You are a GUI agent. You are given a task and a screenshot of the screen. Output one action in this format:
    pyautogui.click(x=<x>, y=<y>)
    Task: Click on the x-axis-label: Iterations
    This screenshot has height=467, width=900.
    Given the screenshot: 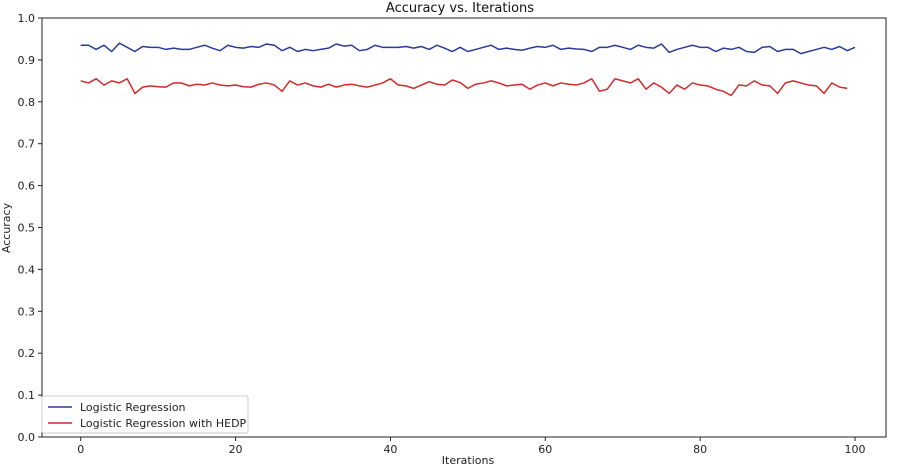 What is the action you would take?
    pyautogui.click(x=468, y=460)
    